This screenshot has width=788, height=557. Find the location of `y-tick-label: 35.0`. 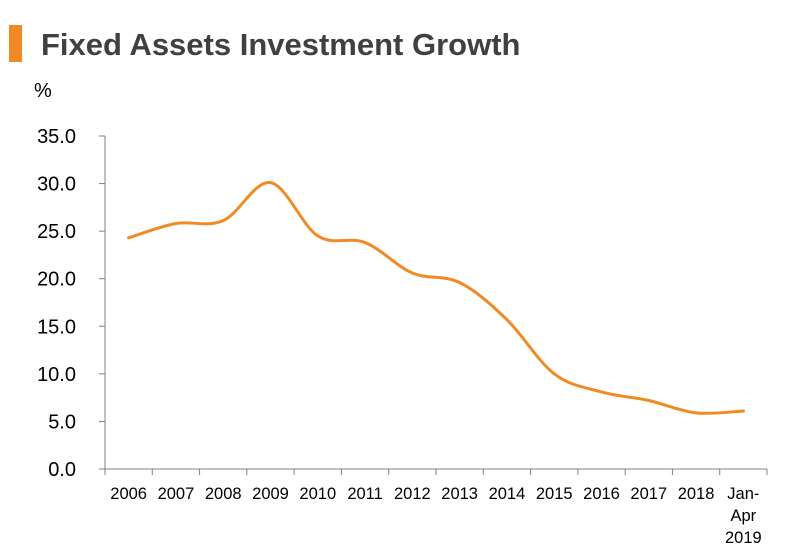

y-tick-label: 35.0 is located at coordinates (56, 137).